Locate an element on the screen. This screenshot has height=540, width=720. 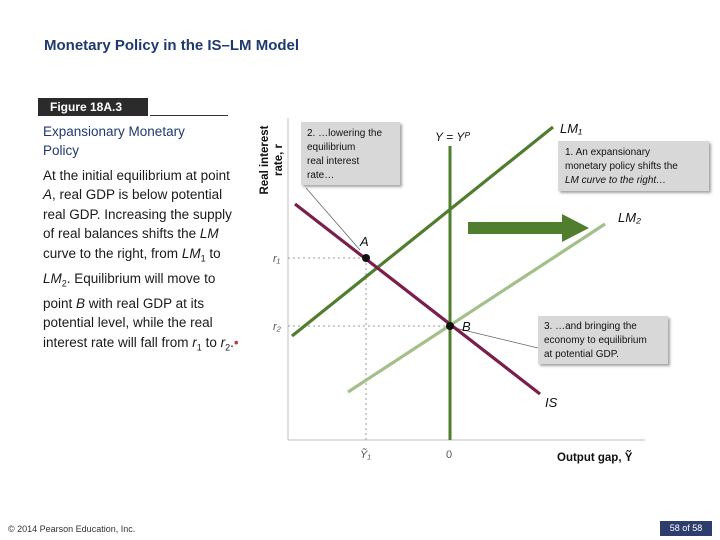
shift-arrow is located at coordinates (528, 228).